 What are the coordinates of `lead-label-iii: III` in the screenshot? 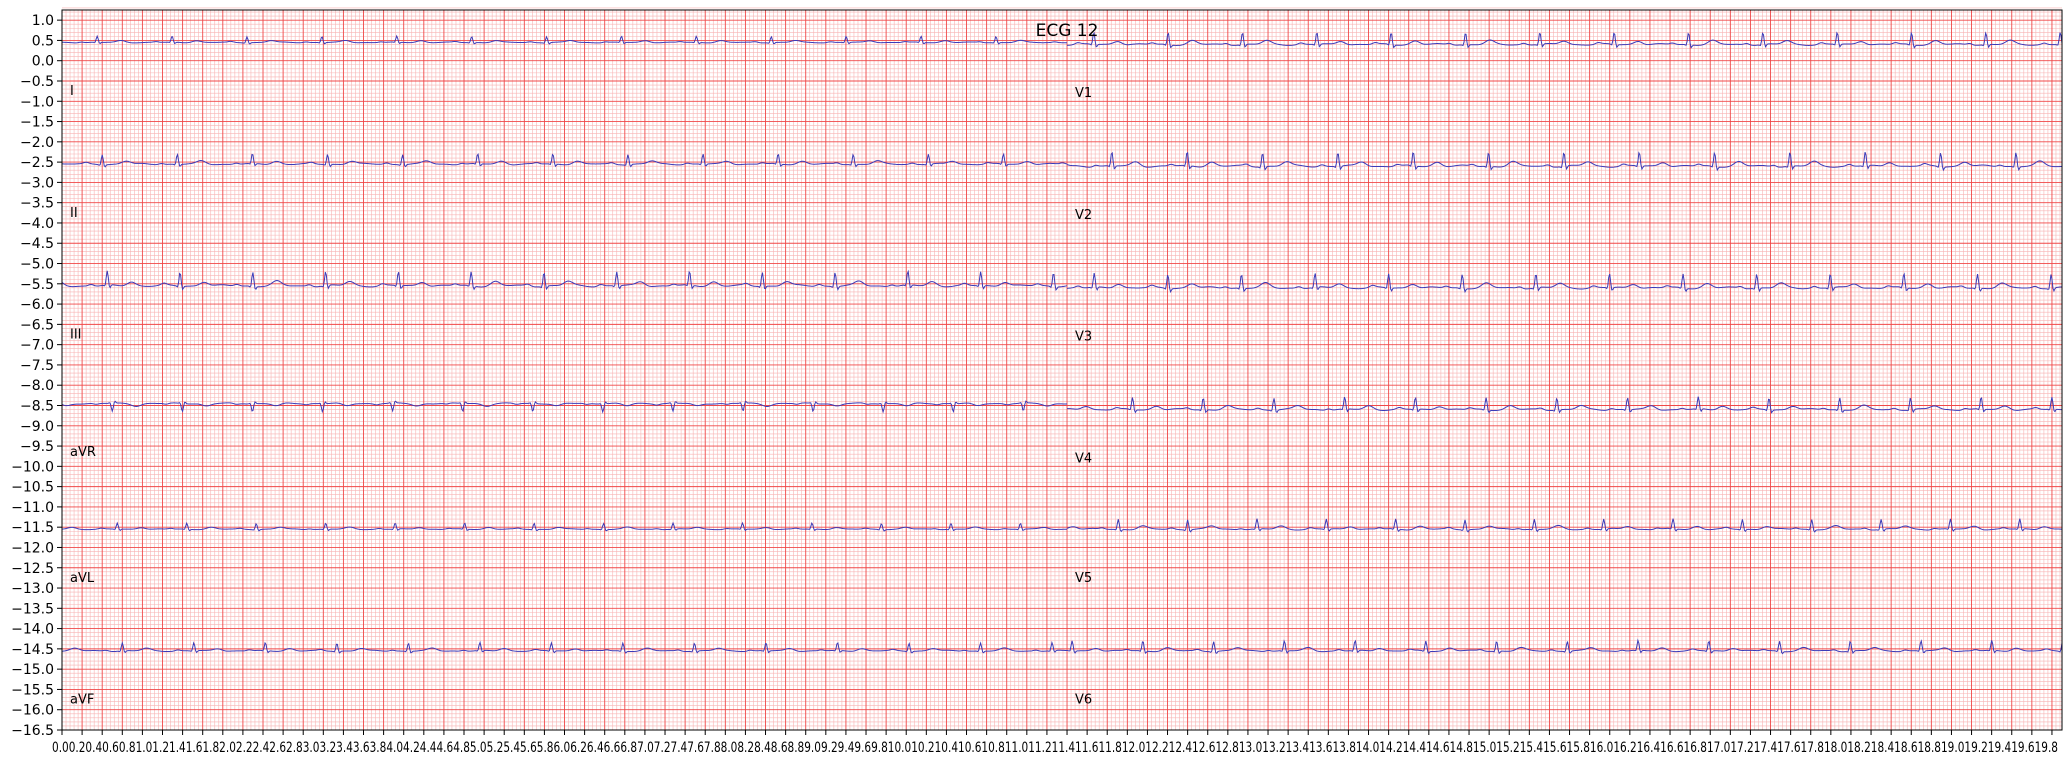 It's located at (76, 335).